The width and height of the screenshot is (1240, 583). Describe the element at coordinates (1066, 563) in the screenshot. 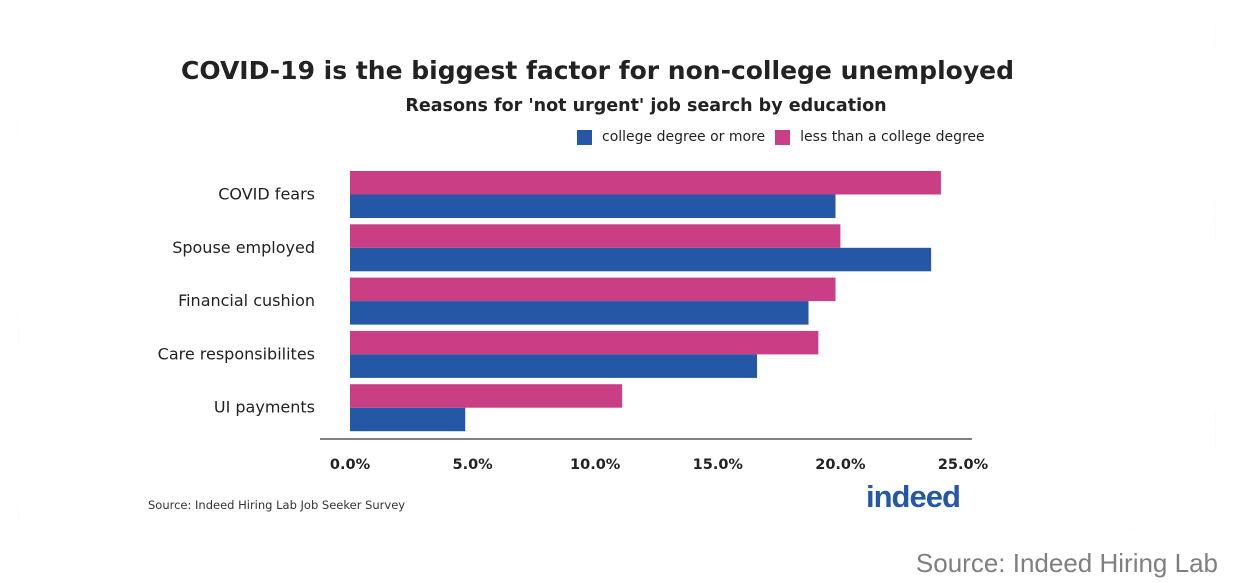

I see `source-caption: Source: Indeed Hiring Lab` at that location.